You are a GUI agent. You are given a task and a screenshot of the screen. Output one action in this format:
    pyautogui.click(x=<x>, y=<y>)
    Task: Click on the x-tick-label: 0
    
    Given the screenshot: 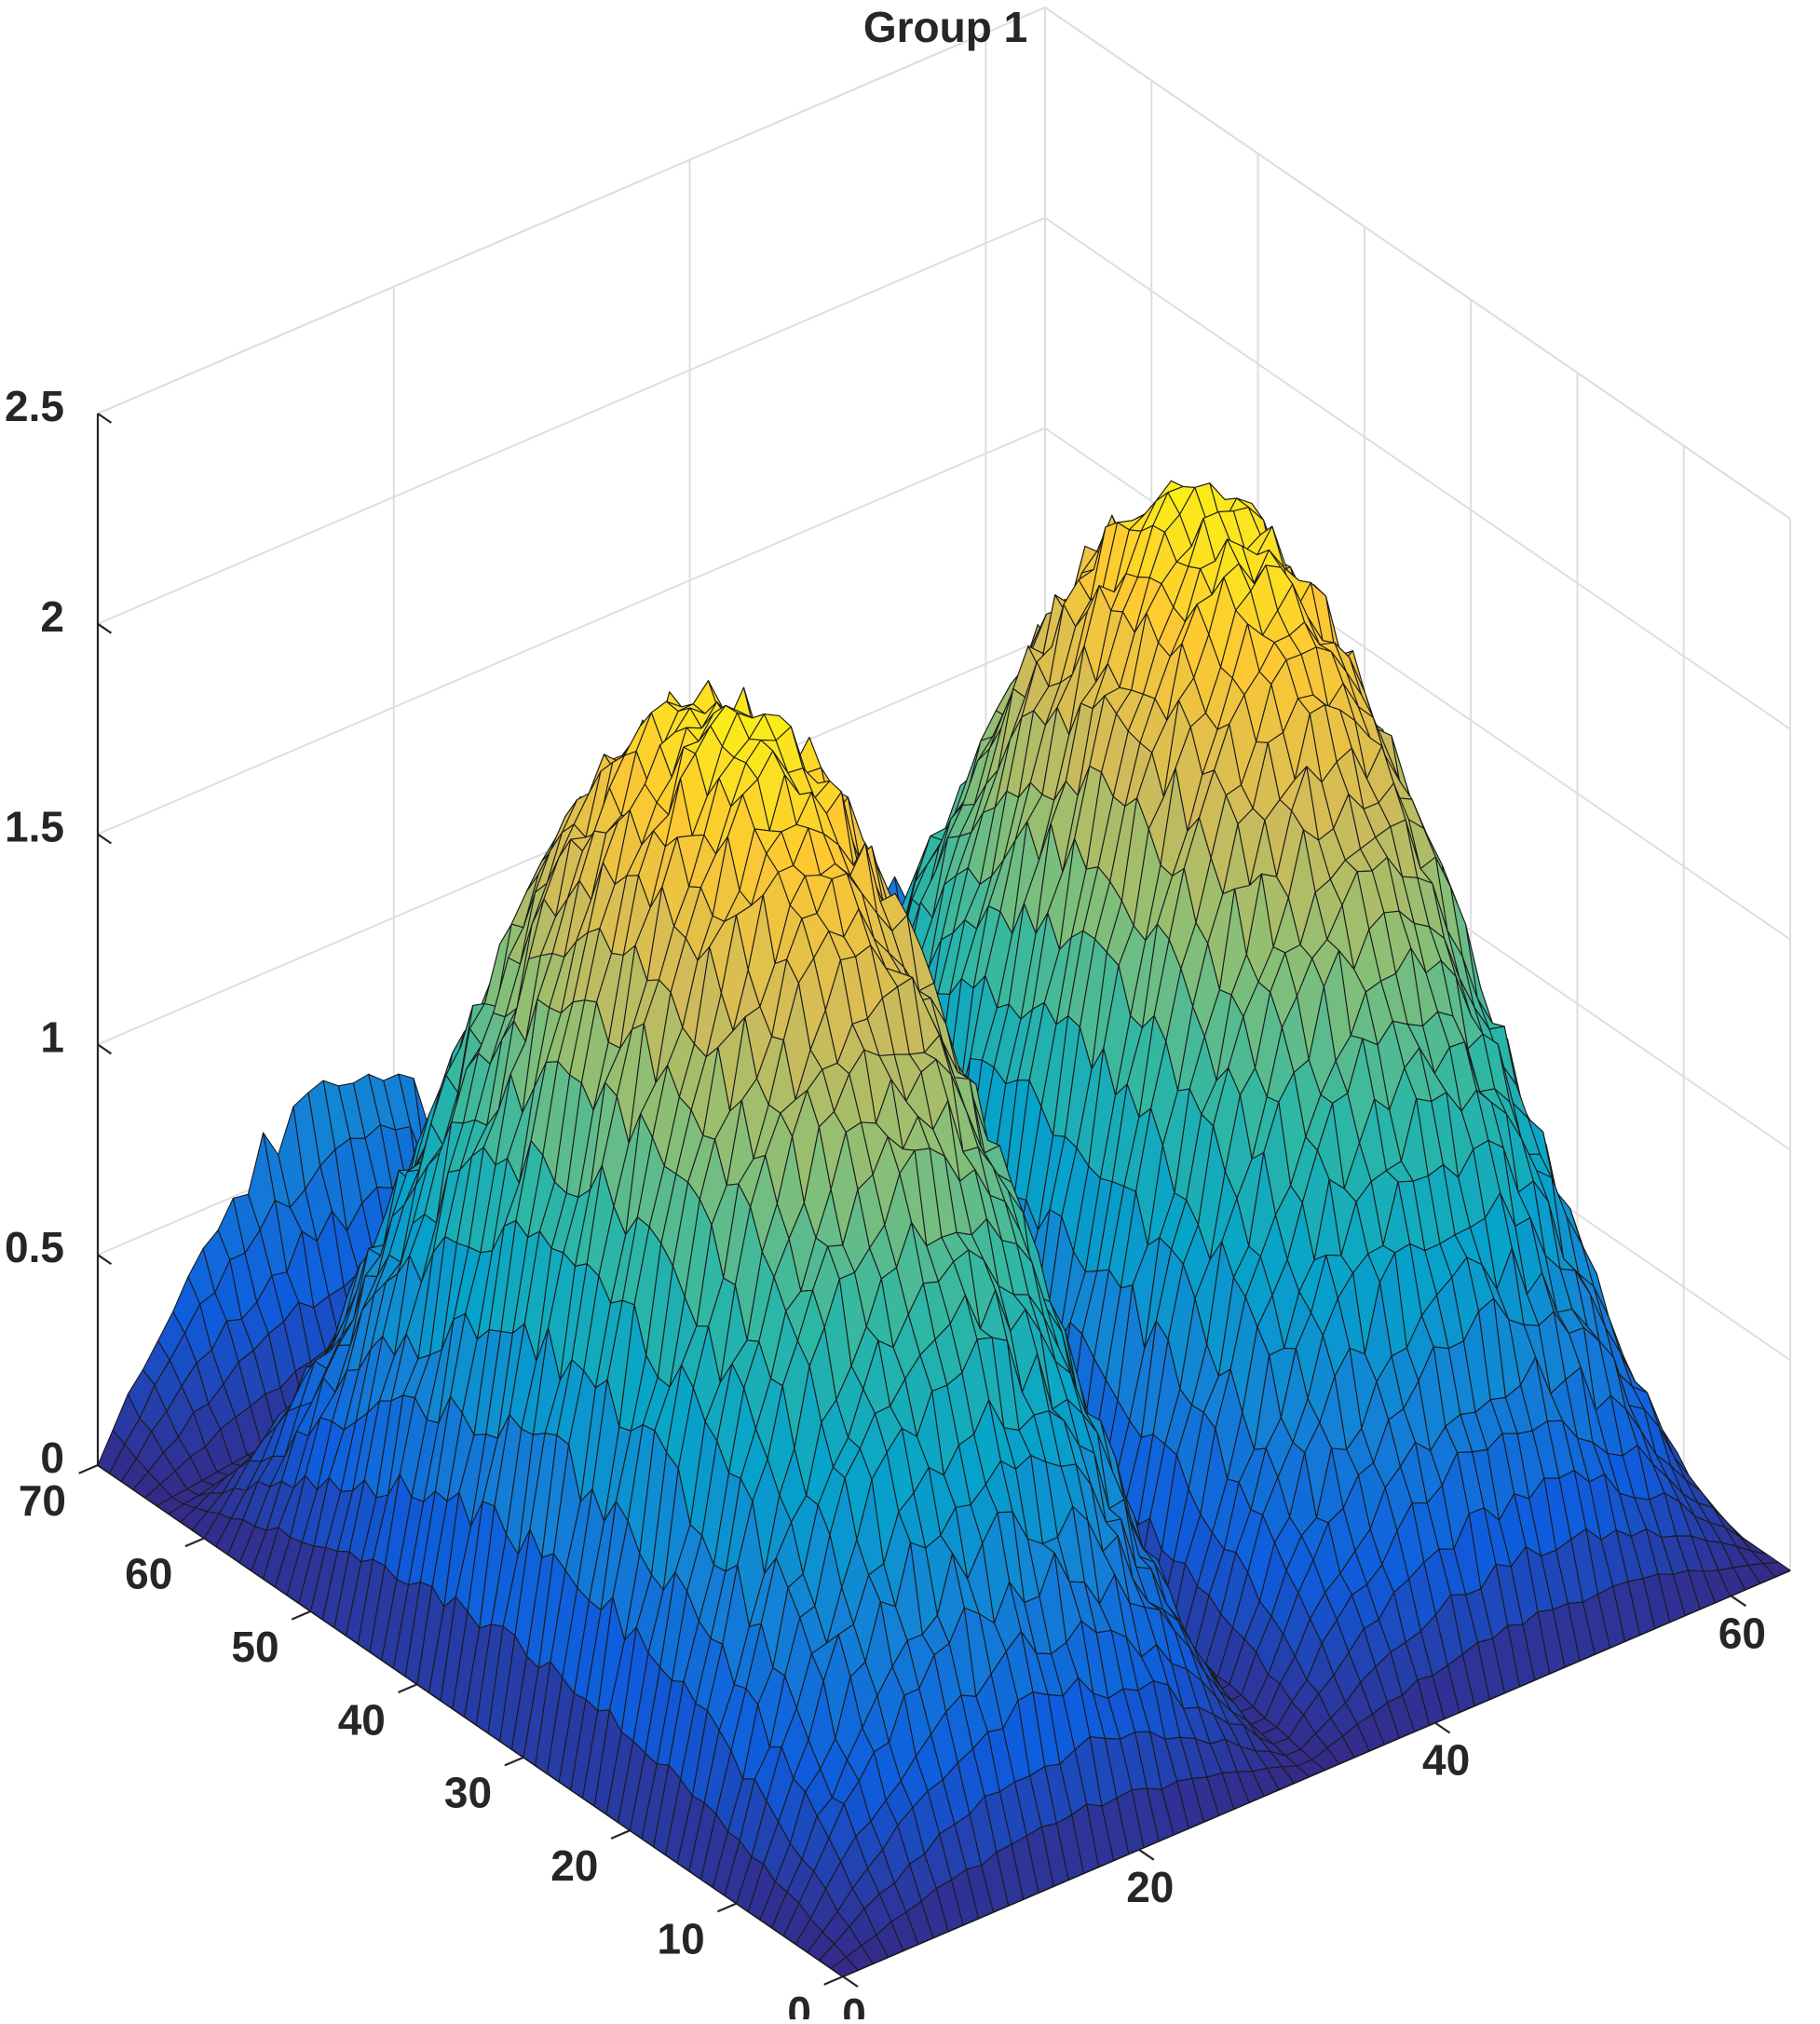 What is the action you would take?
    pyautogui.click(x=854, y=2004)
    